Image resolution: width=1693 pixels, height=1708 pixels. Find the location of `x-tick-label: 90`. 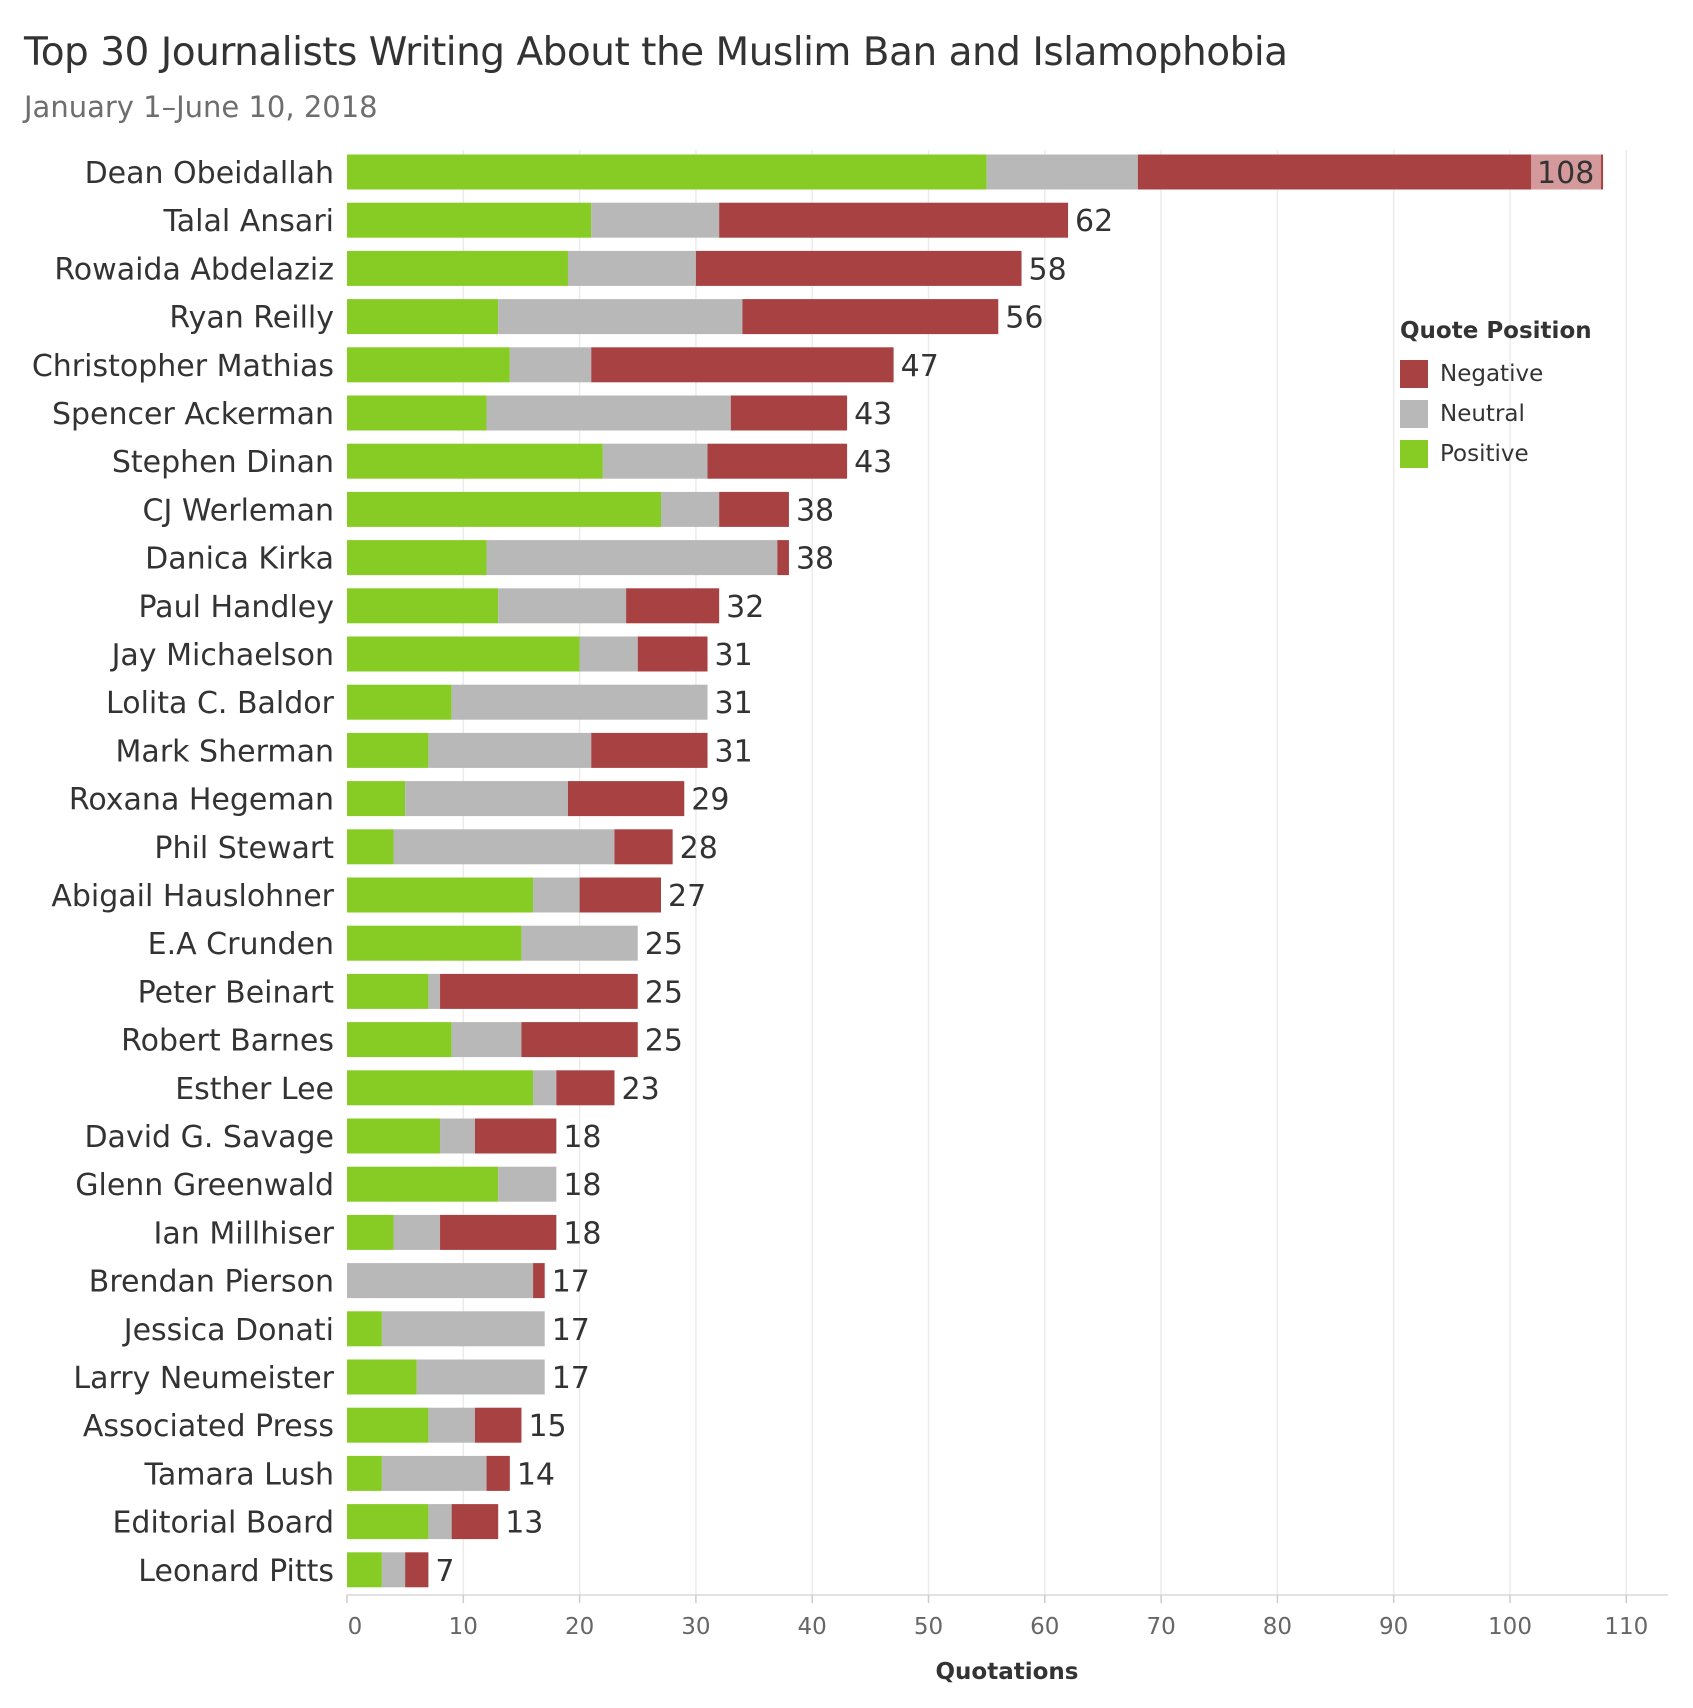

x-tick-label: 90 is located at coordinates (1393, 1627).